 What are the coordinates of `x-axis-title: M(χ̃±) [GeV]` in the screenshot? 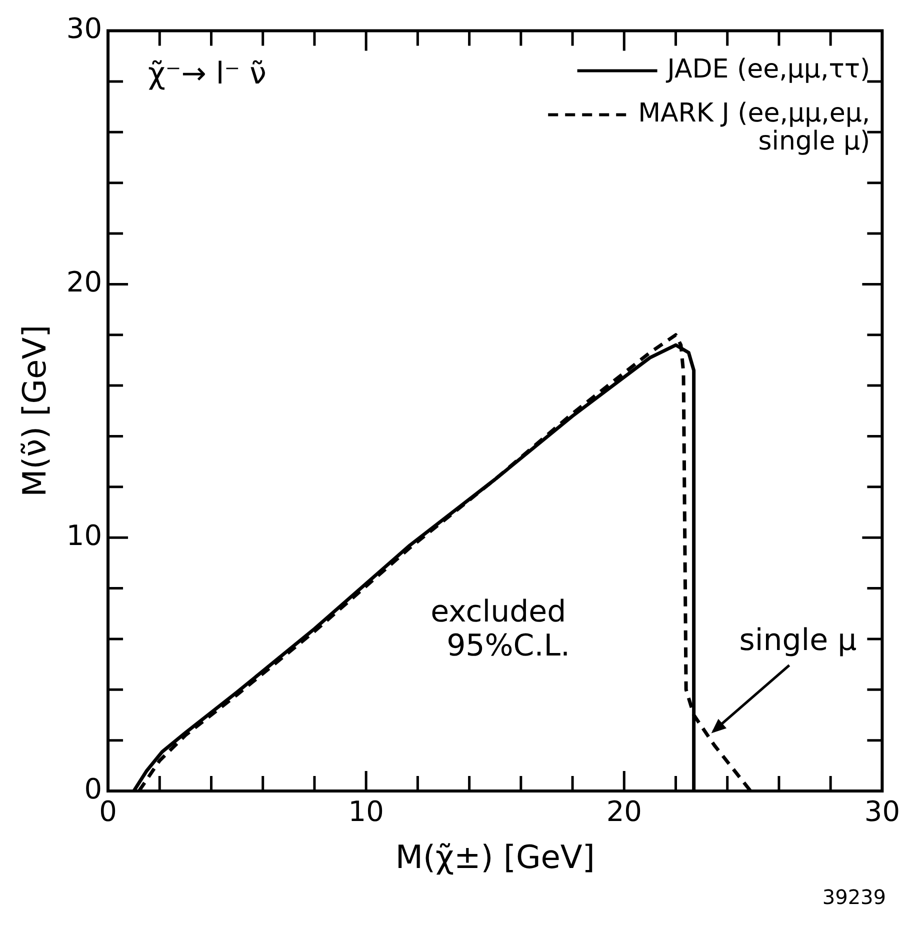 It's located at (495, 857).